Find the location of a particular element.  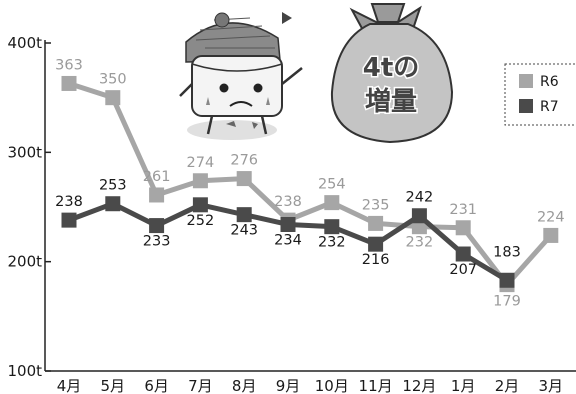

x-tick-label: 3月 is located at coordinates (551, 385).